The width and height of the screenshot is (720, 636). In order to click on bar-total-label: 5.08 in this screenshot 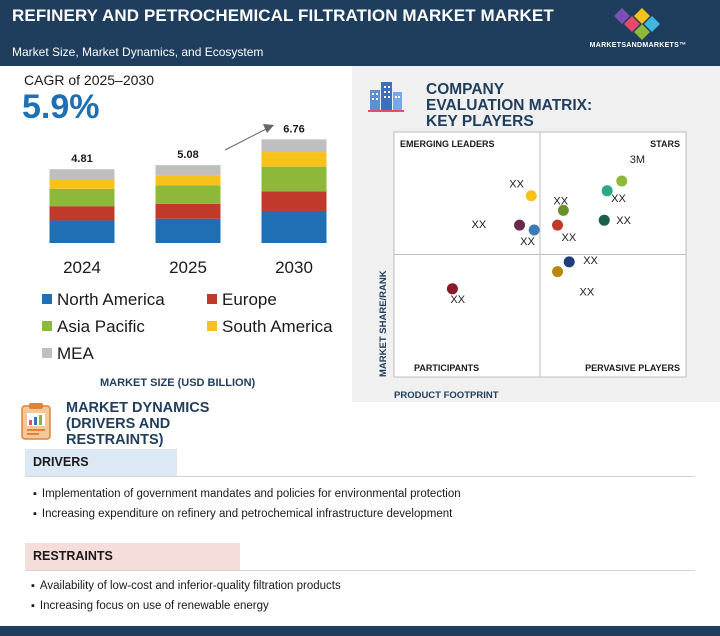, I will do `click(187, 155)`.